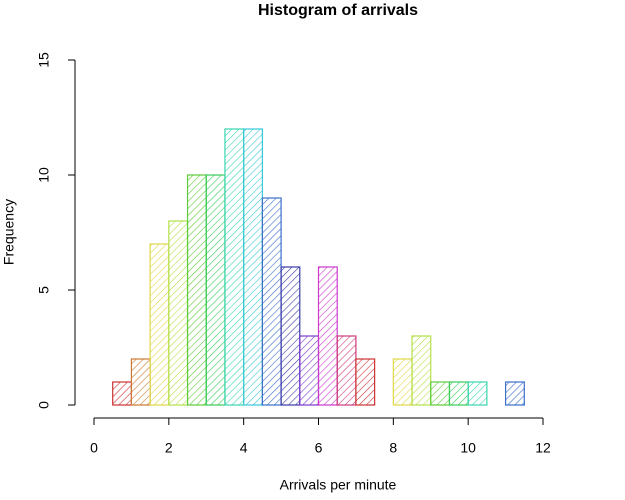 The height and width of the screenshot is (500, 625). Describe the element at coordinates (44, 175) in the screenshot. I see `y-tick-label: 10` at that location.